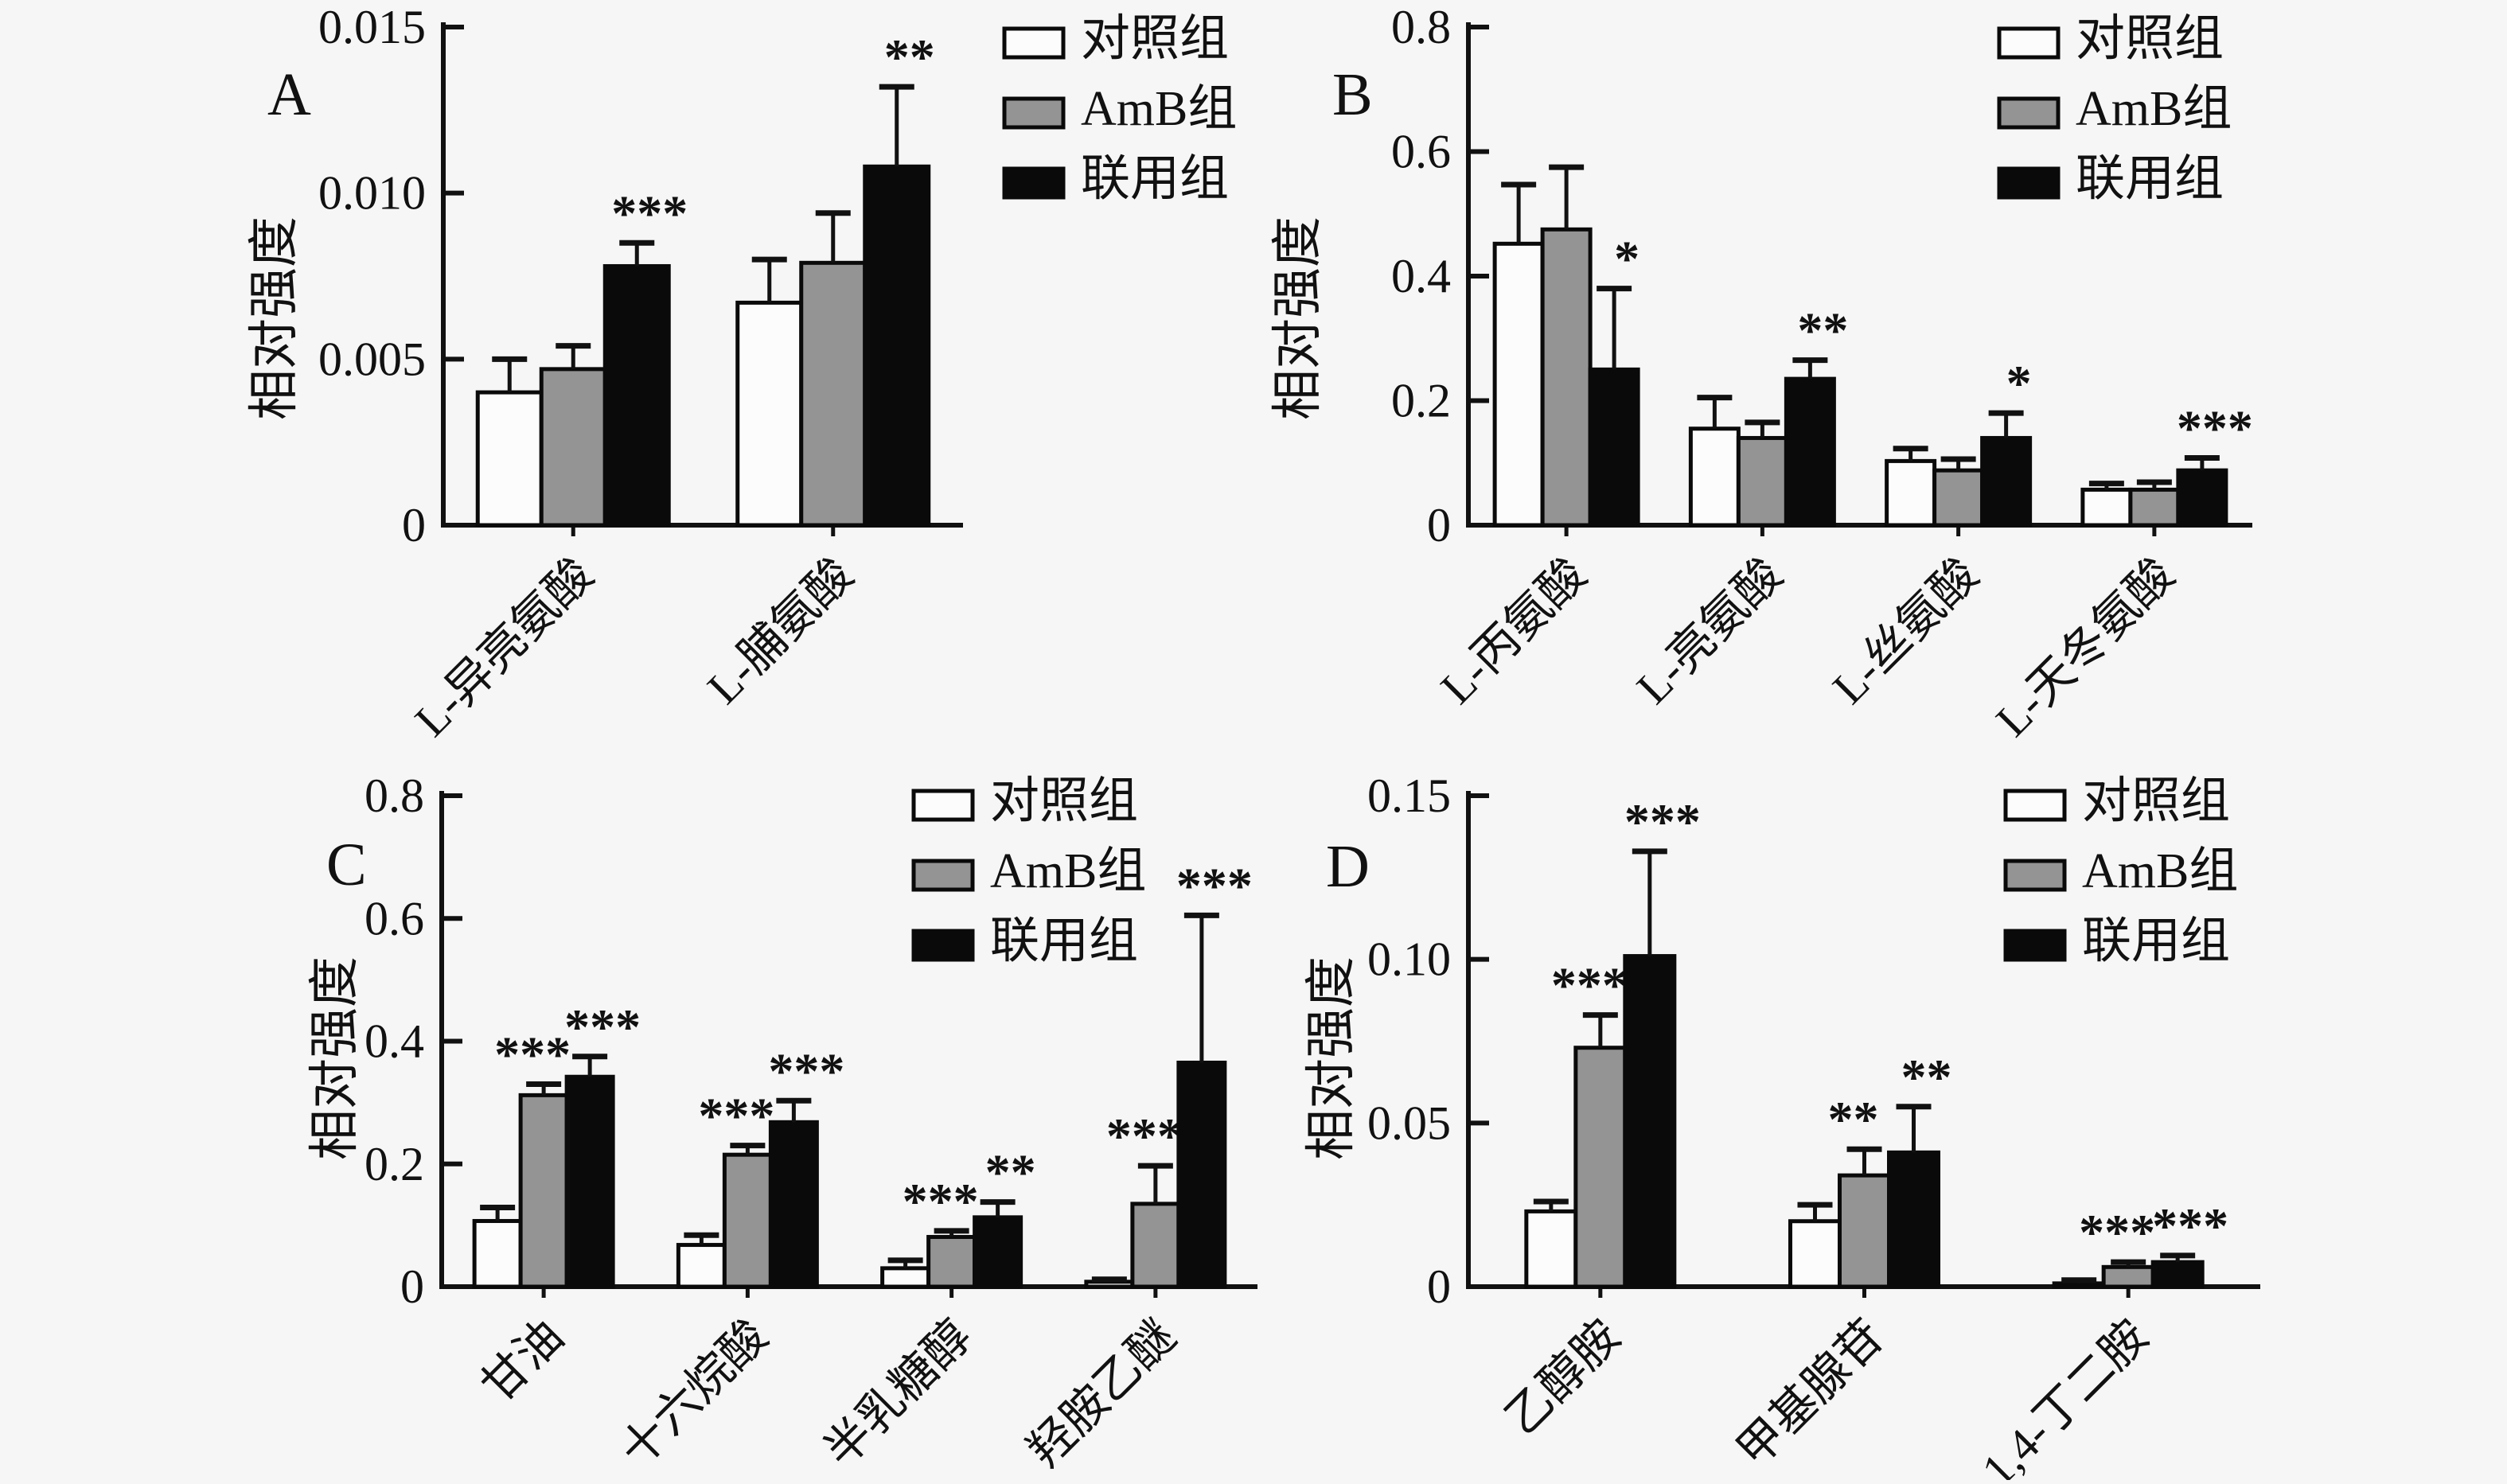 The image size is (2507, 1484). I want to click on panel-letter: A, so click(289, 94).